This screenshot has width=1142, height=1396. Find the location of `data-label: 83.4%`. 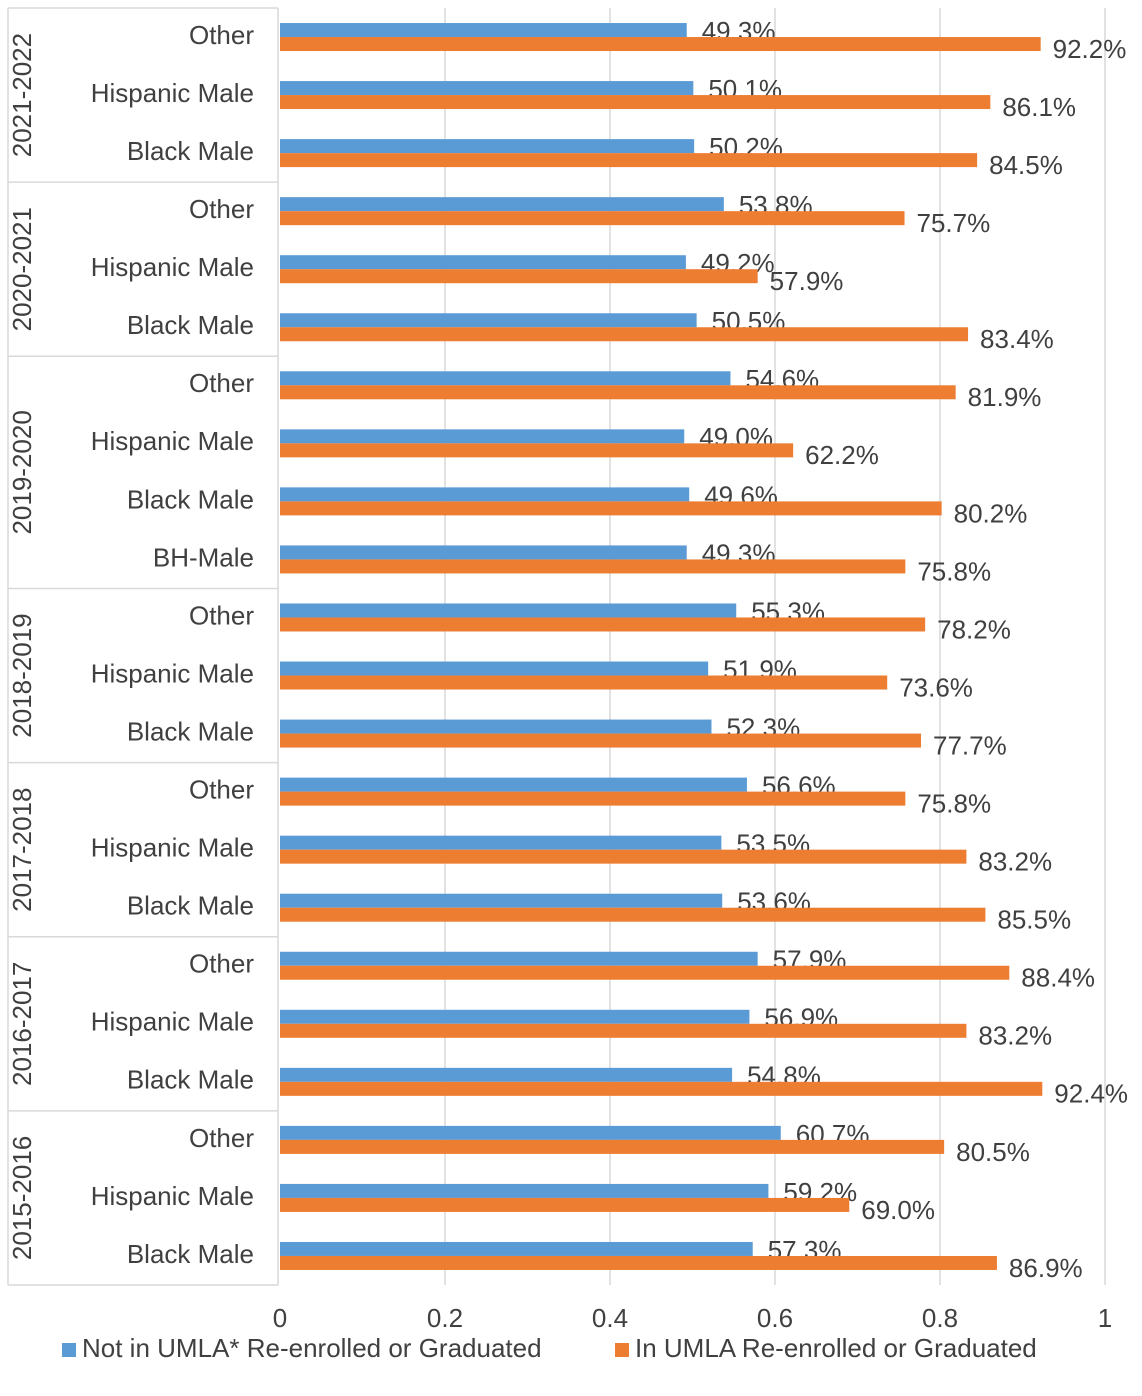

data-label: 83.4% is located at coordinates (1017, 339).